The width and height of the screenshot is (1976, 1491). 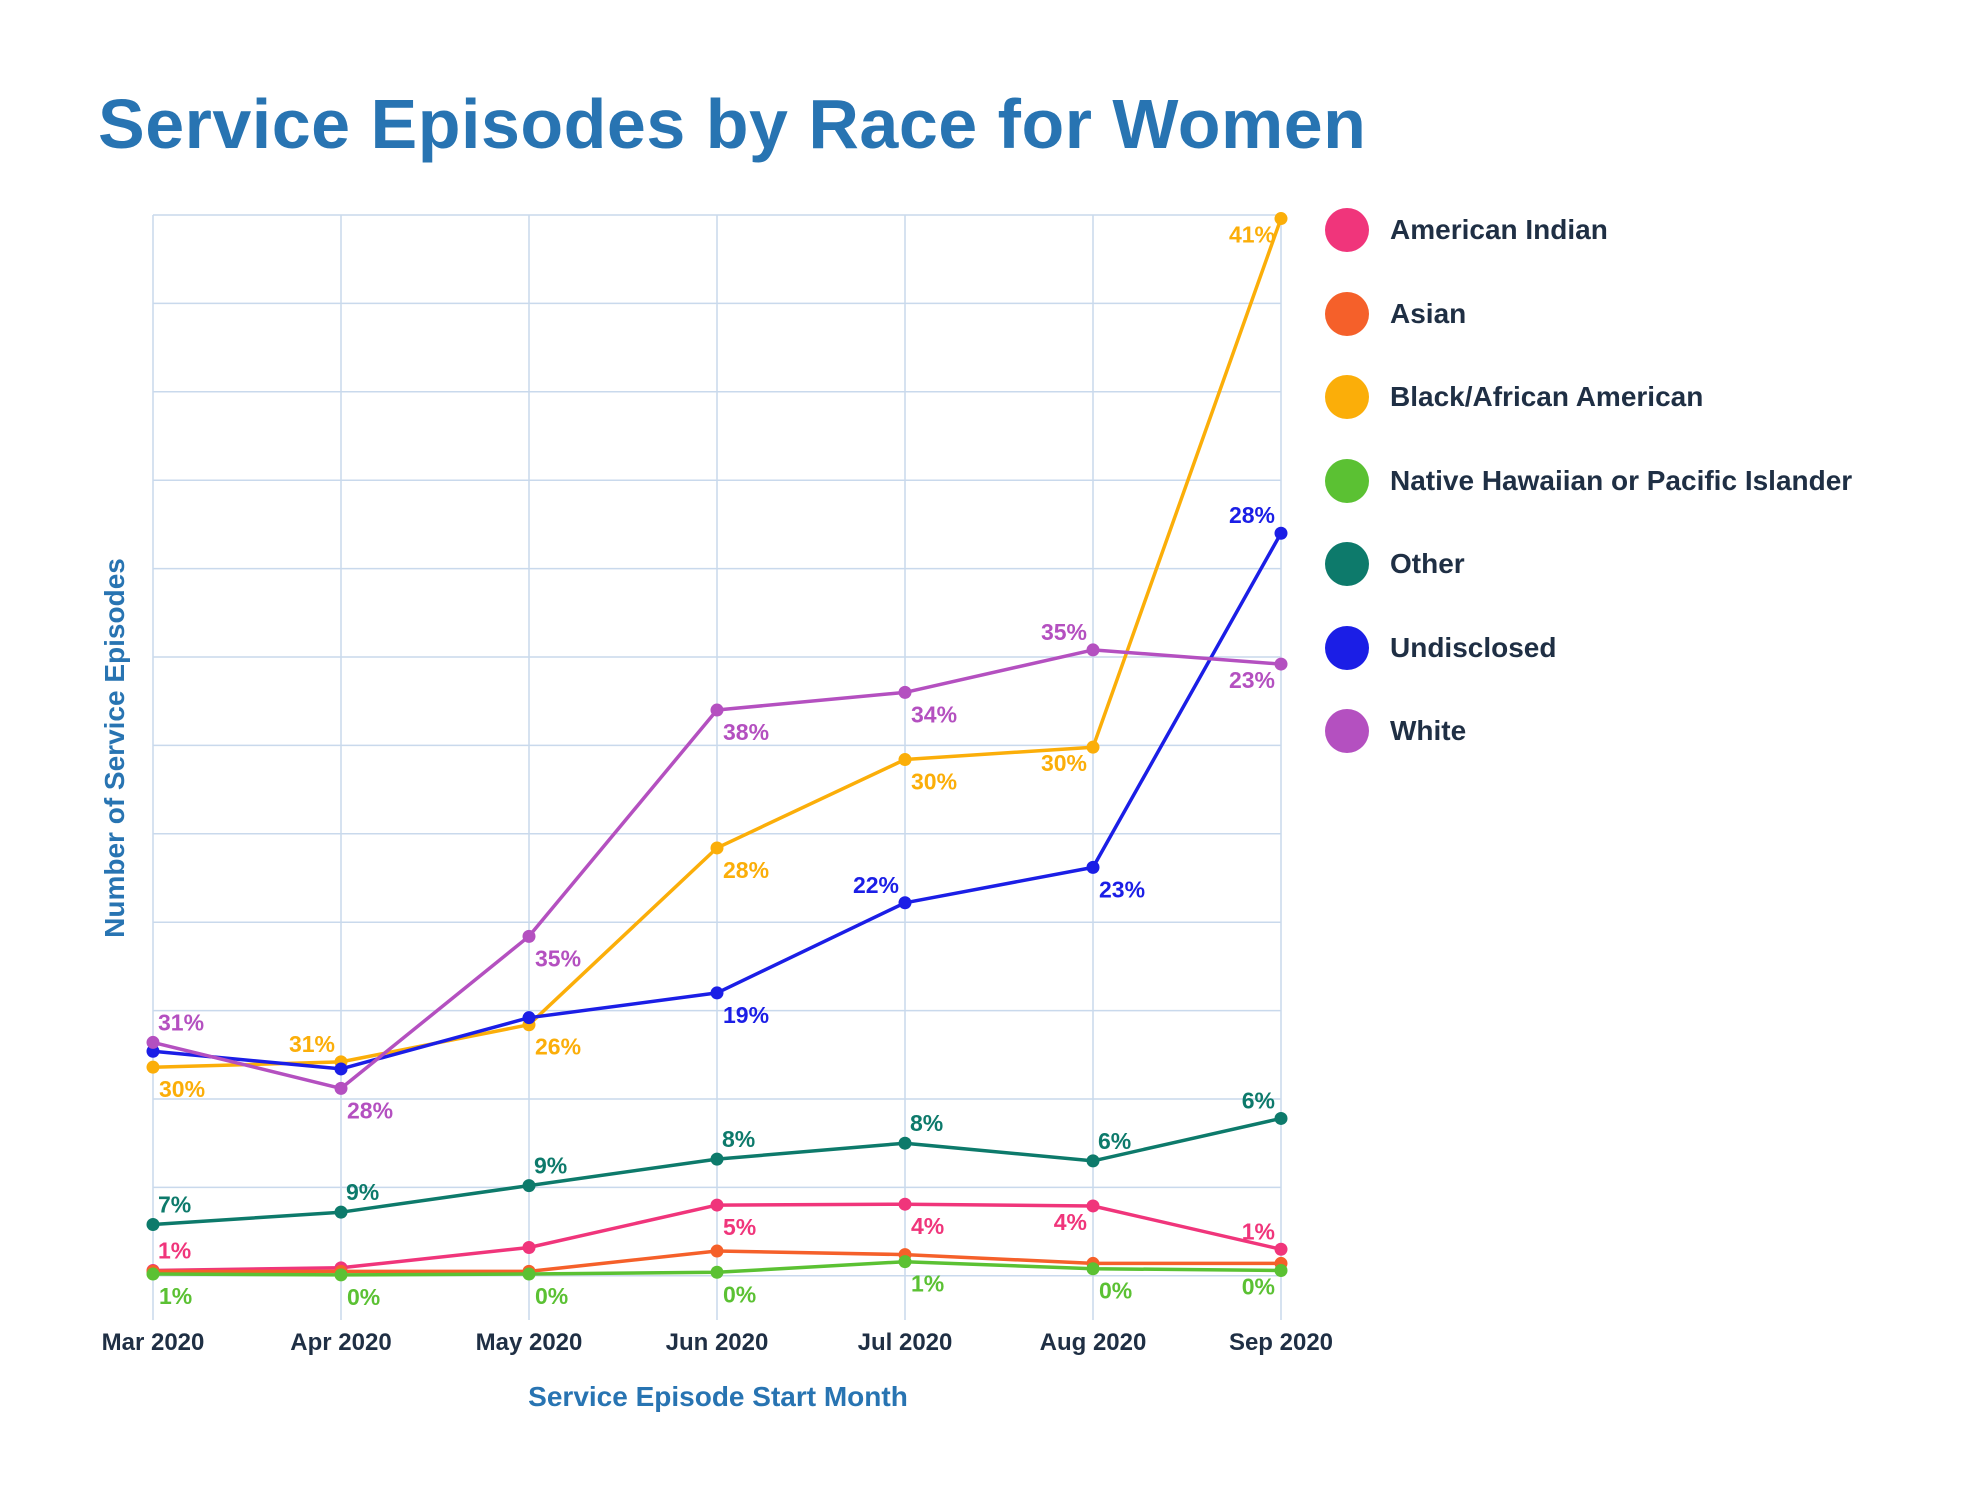 What do you see at coordinates (1499, 229) in the screenshot?
I see `legend-label: American Indian` at bounding box center [1499, 229].